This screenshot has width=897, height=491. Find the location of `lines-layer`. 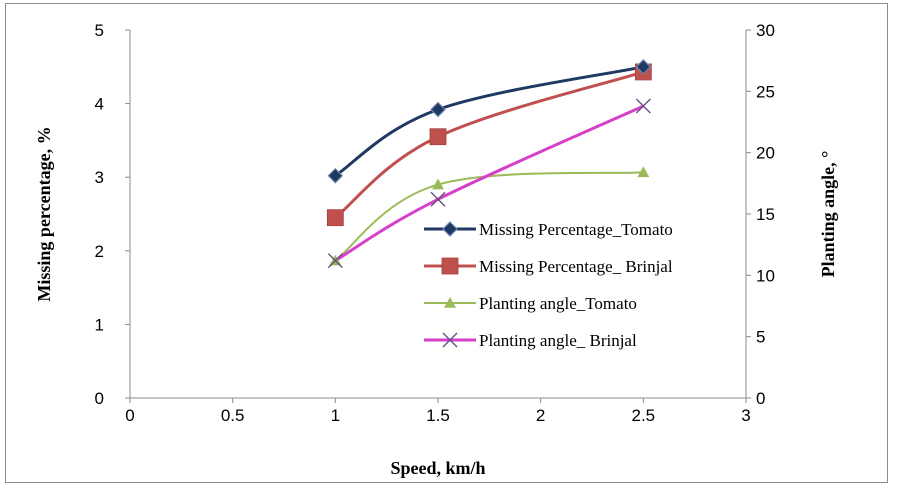

lines-layer is located at coordinates (489, 163).